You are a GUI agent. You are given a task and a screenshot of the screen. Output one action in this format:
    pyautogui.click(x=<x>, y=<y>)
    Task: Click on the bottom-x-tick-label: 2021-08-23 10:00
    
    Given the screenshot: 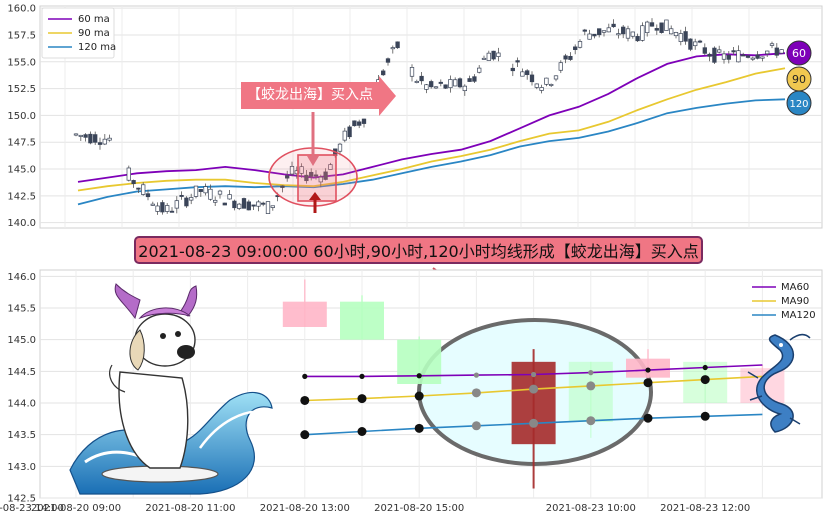 What is the action you would take?
    pyautogui.click(x=591, y=508)
    